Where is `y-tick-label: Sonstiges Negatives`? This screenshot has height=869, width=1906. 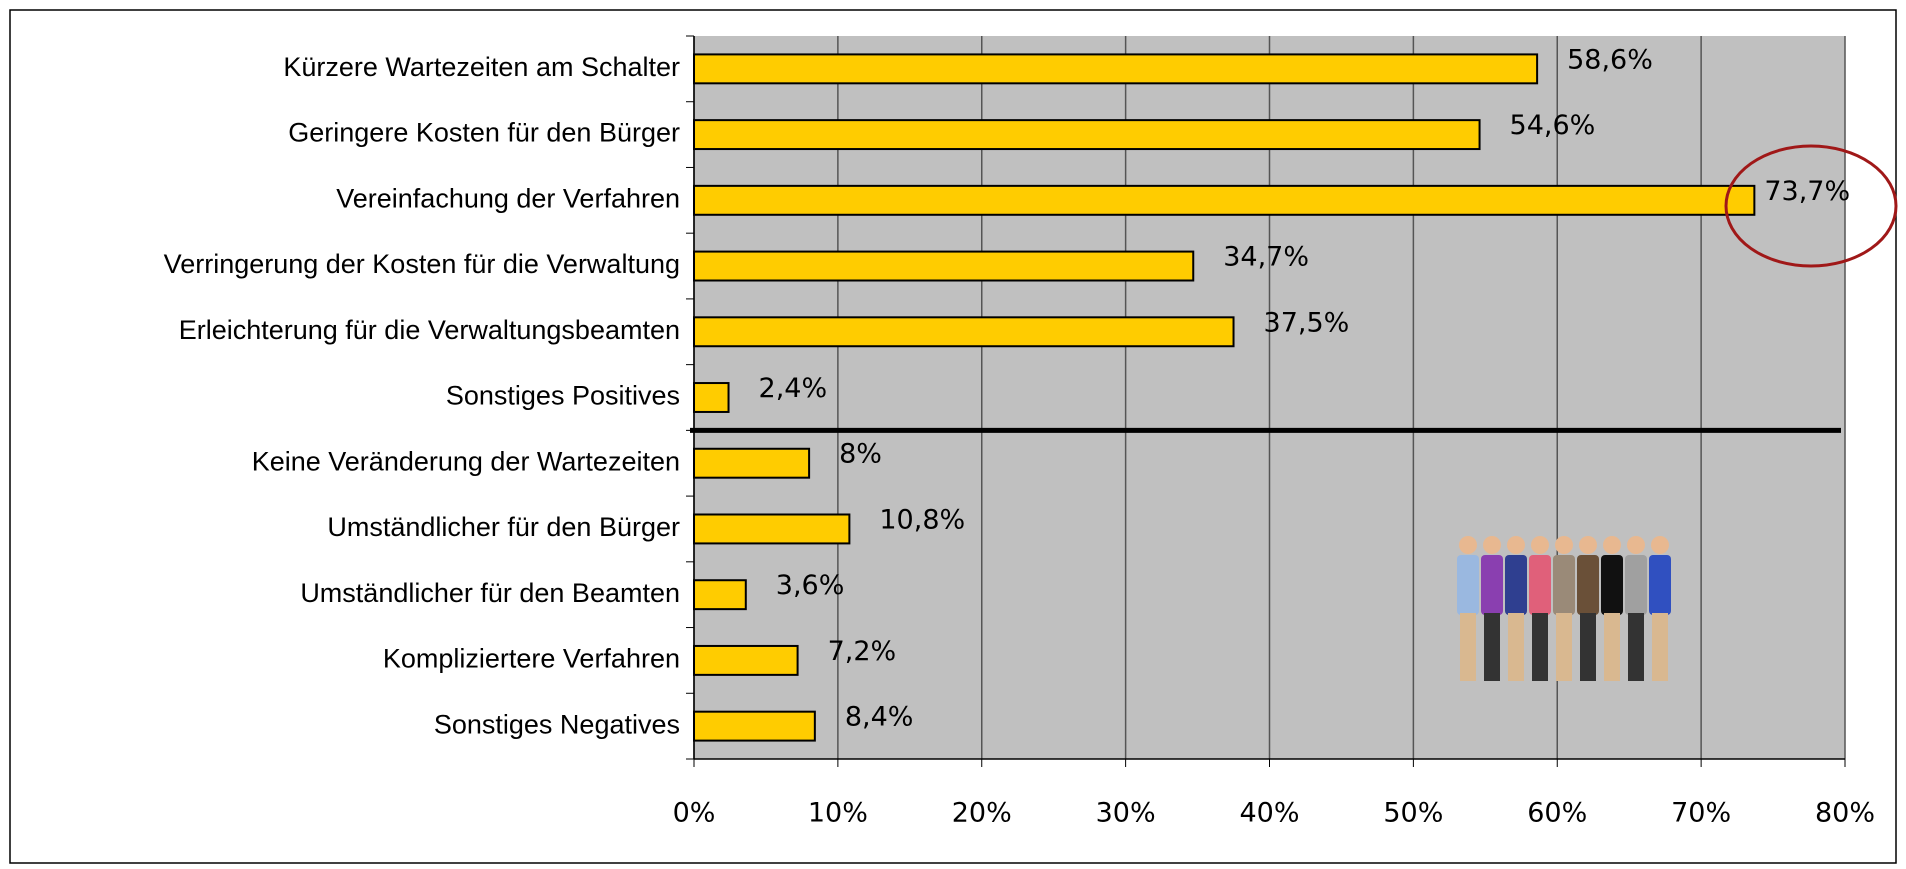
y-tick-label: Sonstiges Negatives is located at coordinates (557, 724).